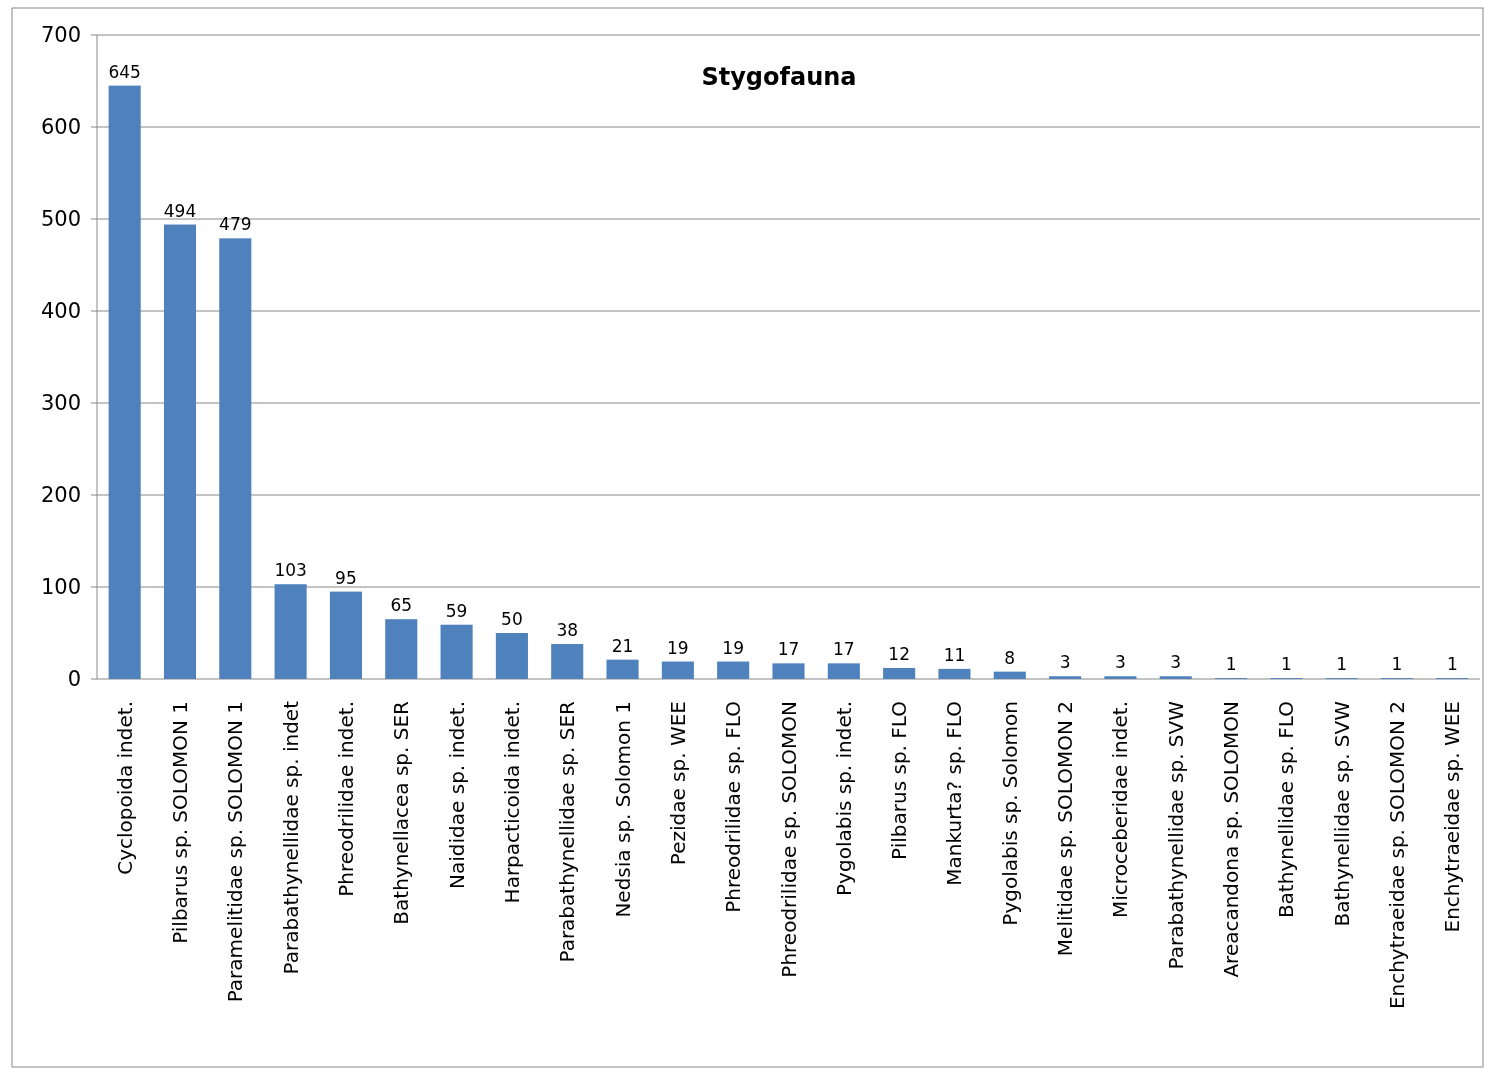 The height and width of the screenshot is (1069, 1485). What do you see at coordinates (179, 822) in the screenshot?
I see `x-tick-label: Pilbarus sp. SOLOMON 1` at bounding box center [179, 822].